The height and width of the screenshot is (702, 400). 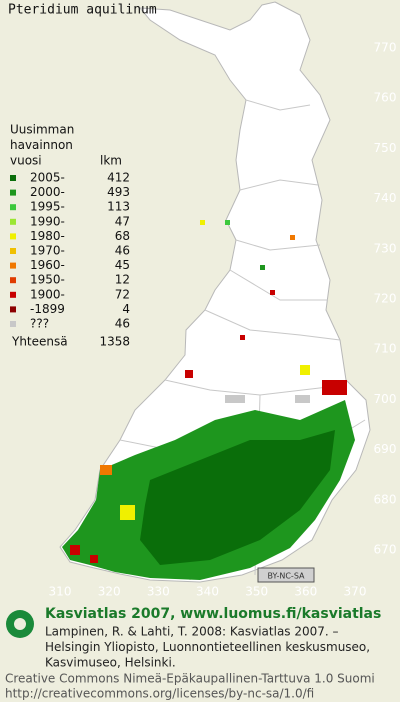 What do you see at coordinates (385, 299) in the screenshot?
I see `y-tick-label: 720` at bounding box center [385, 299].